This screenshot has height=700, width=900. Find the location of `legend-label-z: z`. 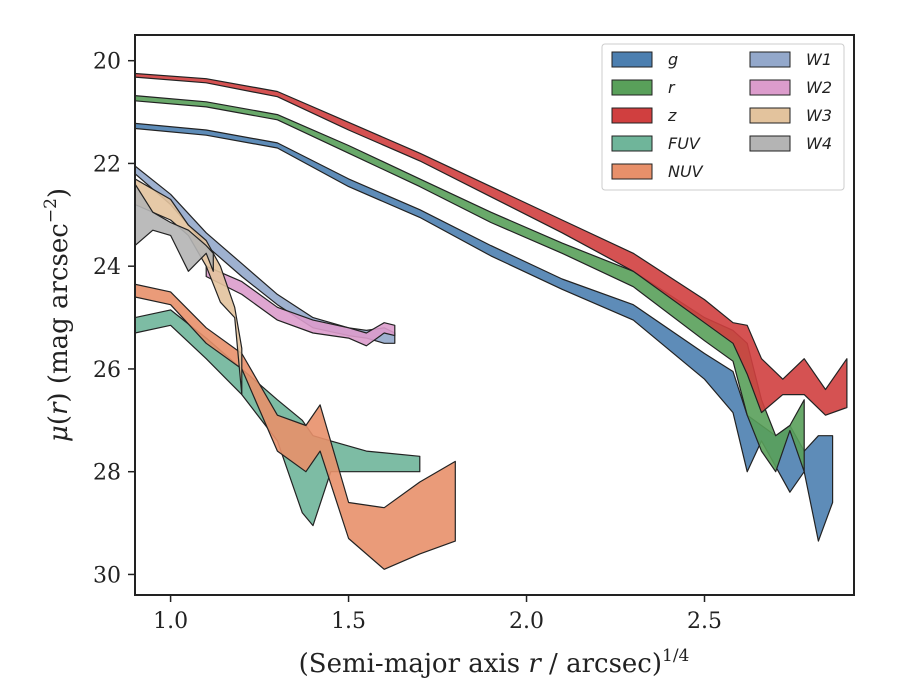

legend-label-z: z is located at coordinates (672, 115).